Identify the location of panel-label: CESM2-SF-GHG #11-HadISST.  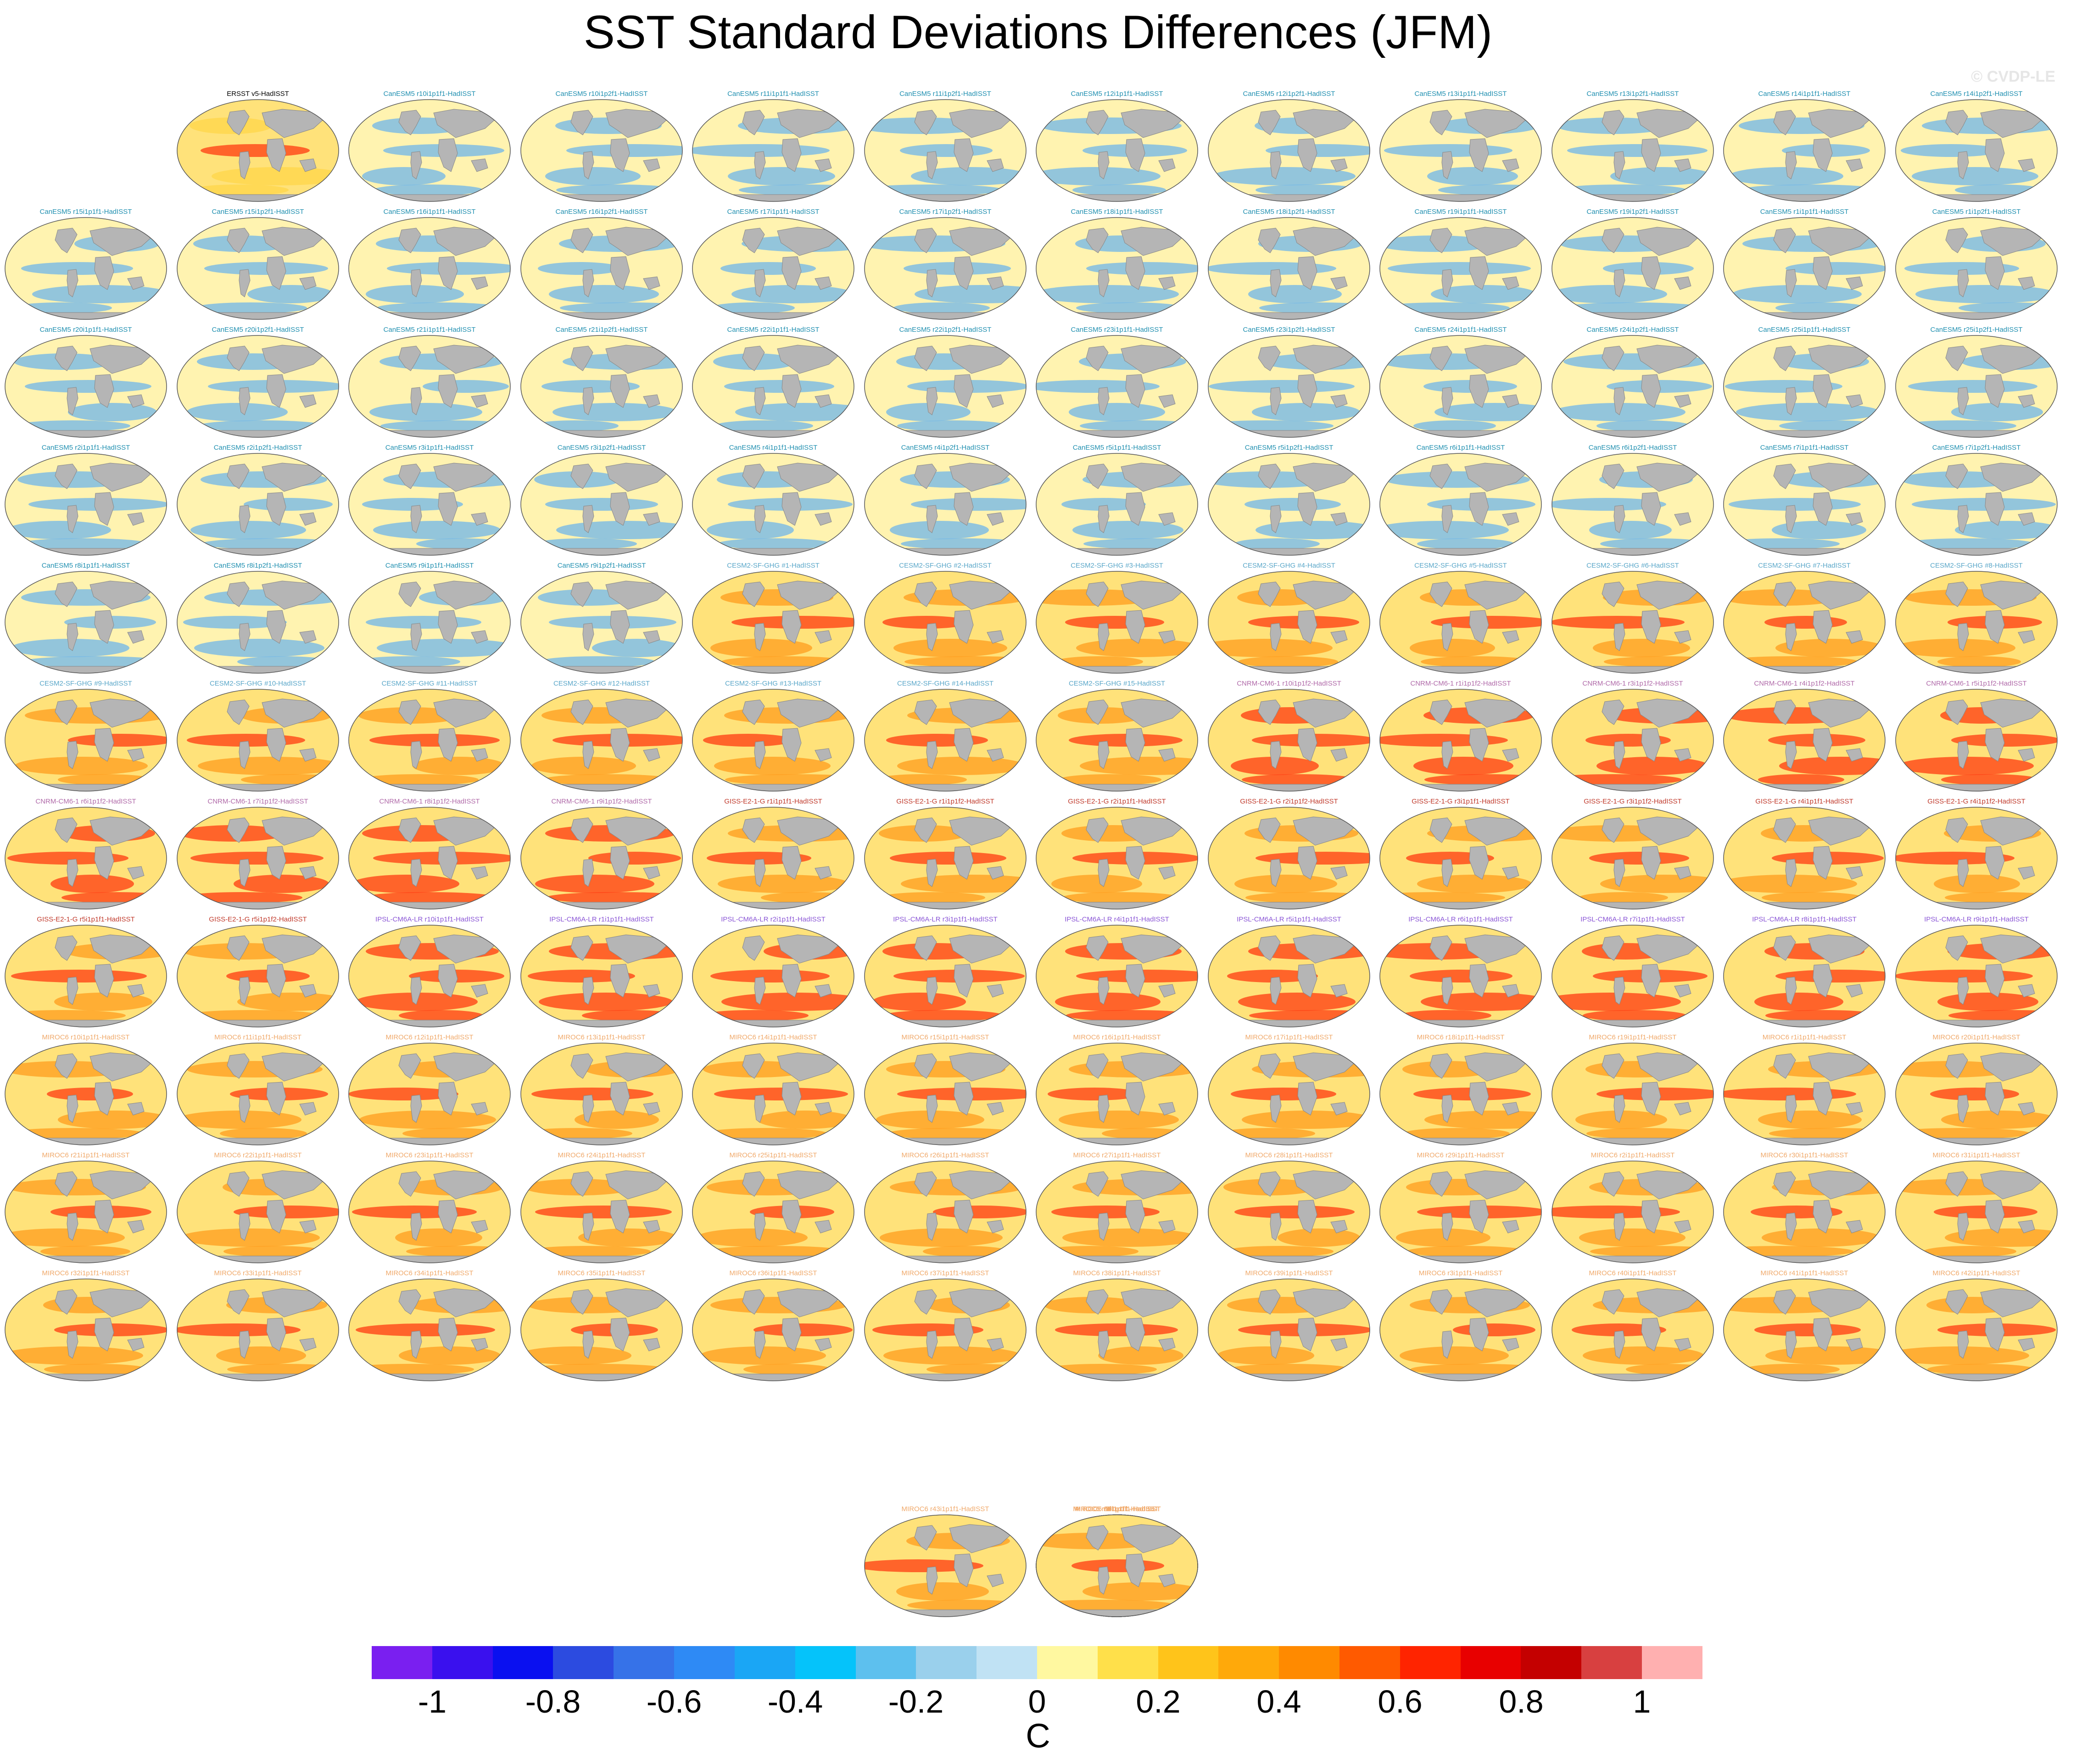
(429, 683).